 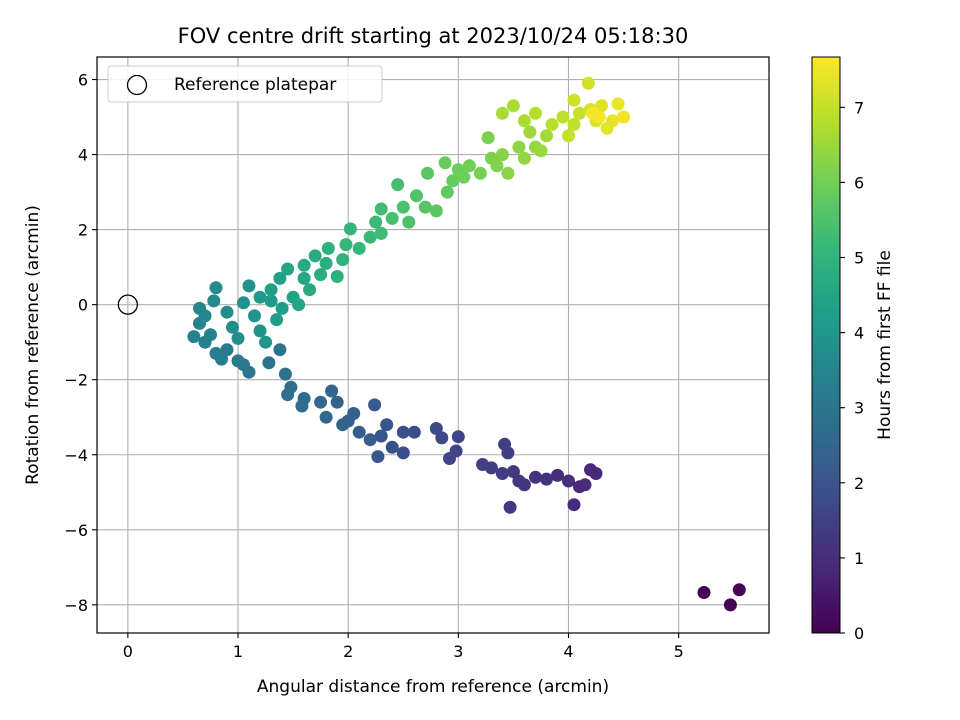 What do you see at coordinates (83, 155) in the screenshot?
I see `y-tick-label: 4` at bounding box center [83, 155].